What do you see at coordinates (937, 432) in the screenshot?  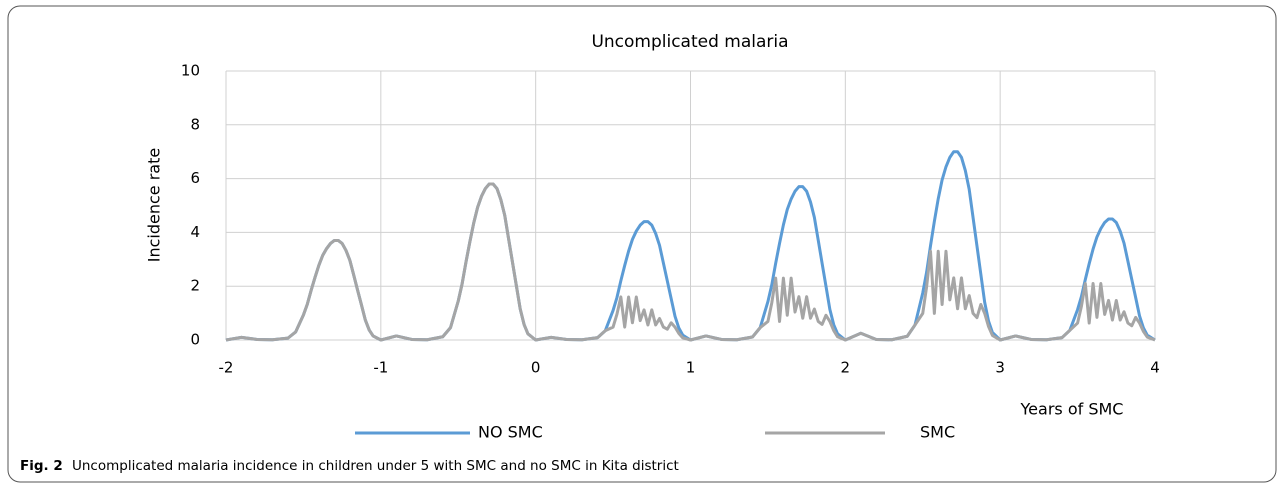 I see `legend-label: SMC` at bounding box center [937, 432].